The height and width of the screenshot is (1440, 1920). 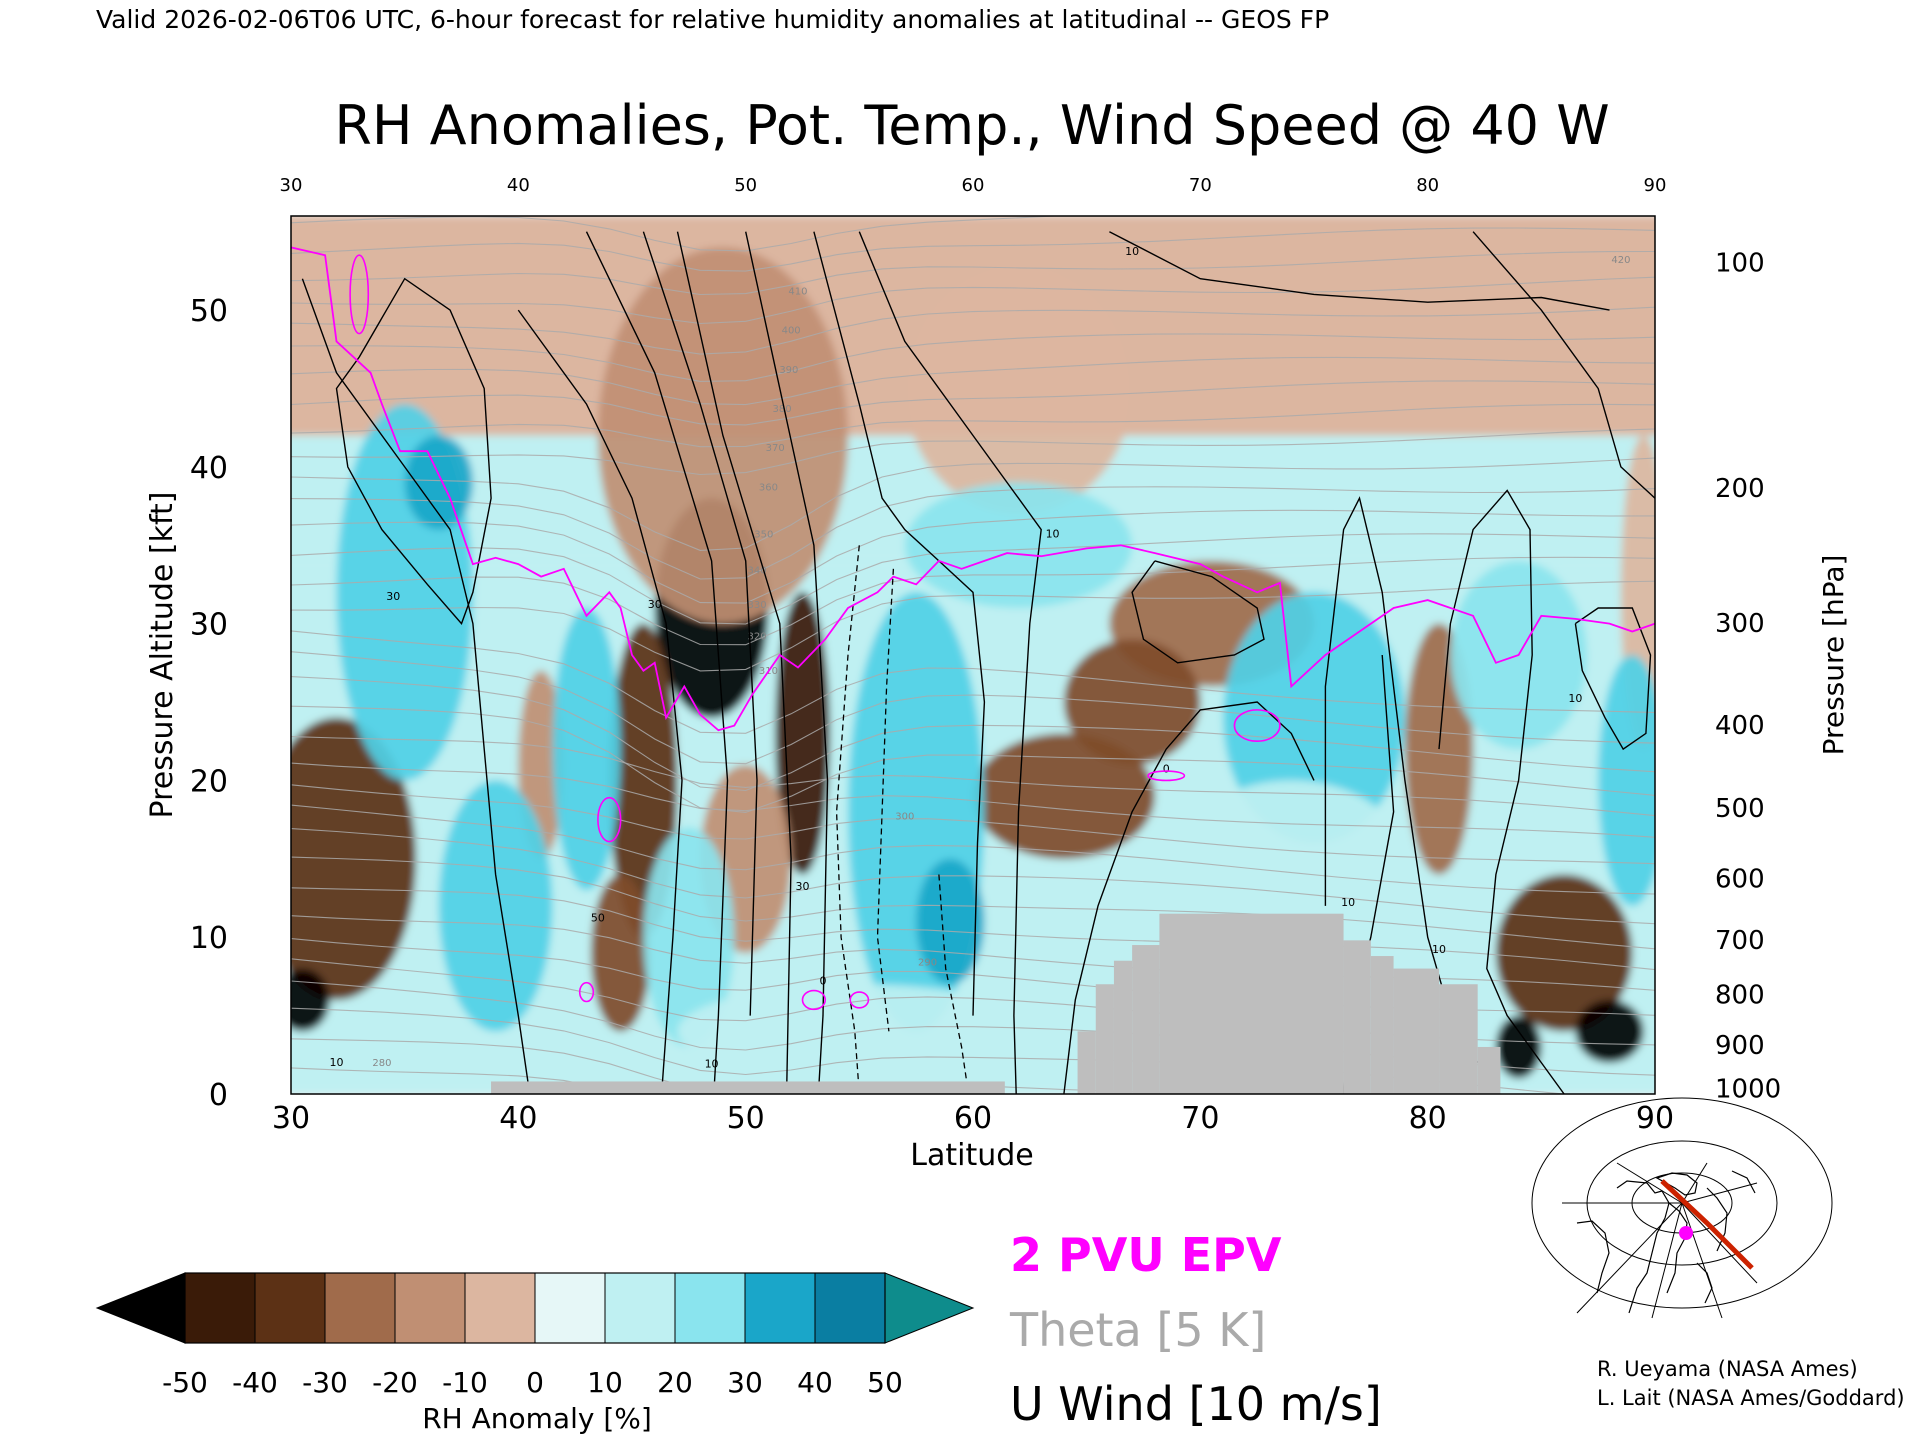 I want to click on polar-map-icon, so click(x=1682, y=1208).